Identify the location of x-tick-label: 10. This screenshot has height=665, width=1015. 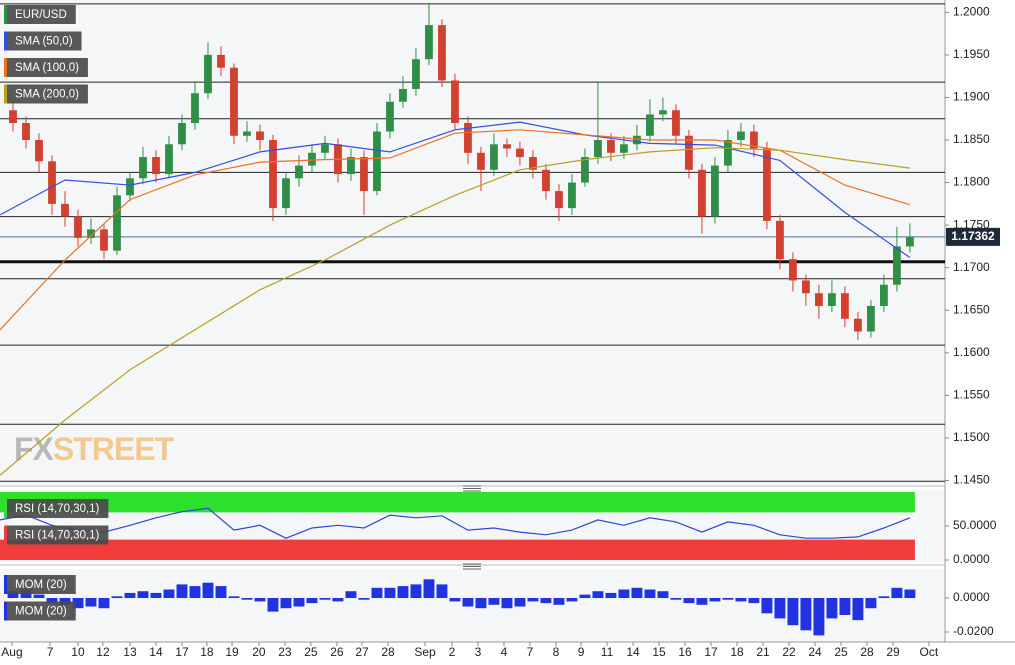
(78, 652).